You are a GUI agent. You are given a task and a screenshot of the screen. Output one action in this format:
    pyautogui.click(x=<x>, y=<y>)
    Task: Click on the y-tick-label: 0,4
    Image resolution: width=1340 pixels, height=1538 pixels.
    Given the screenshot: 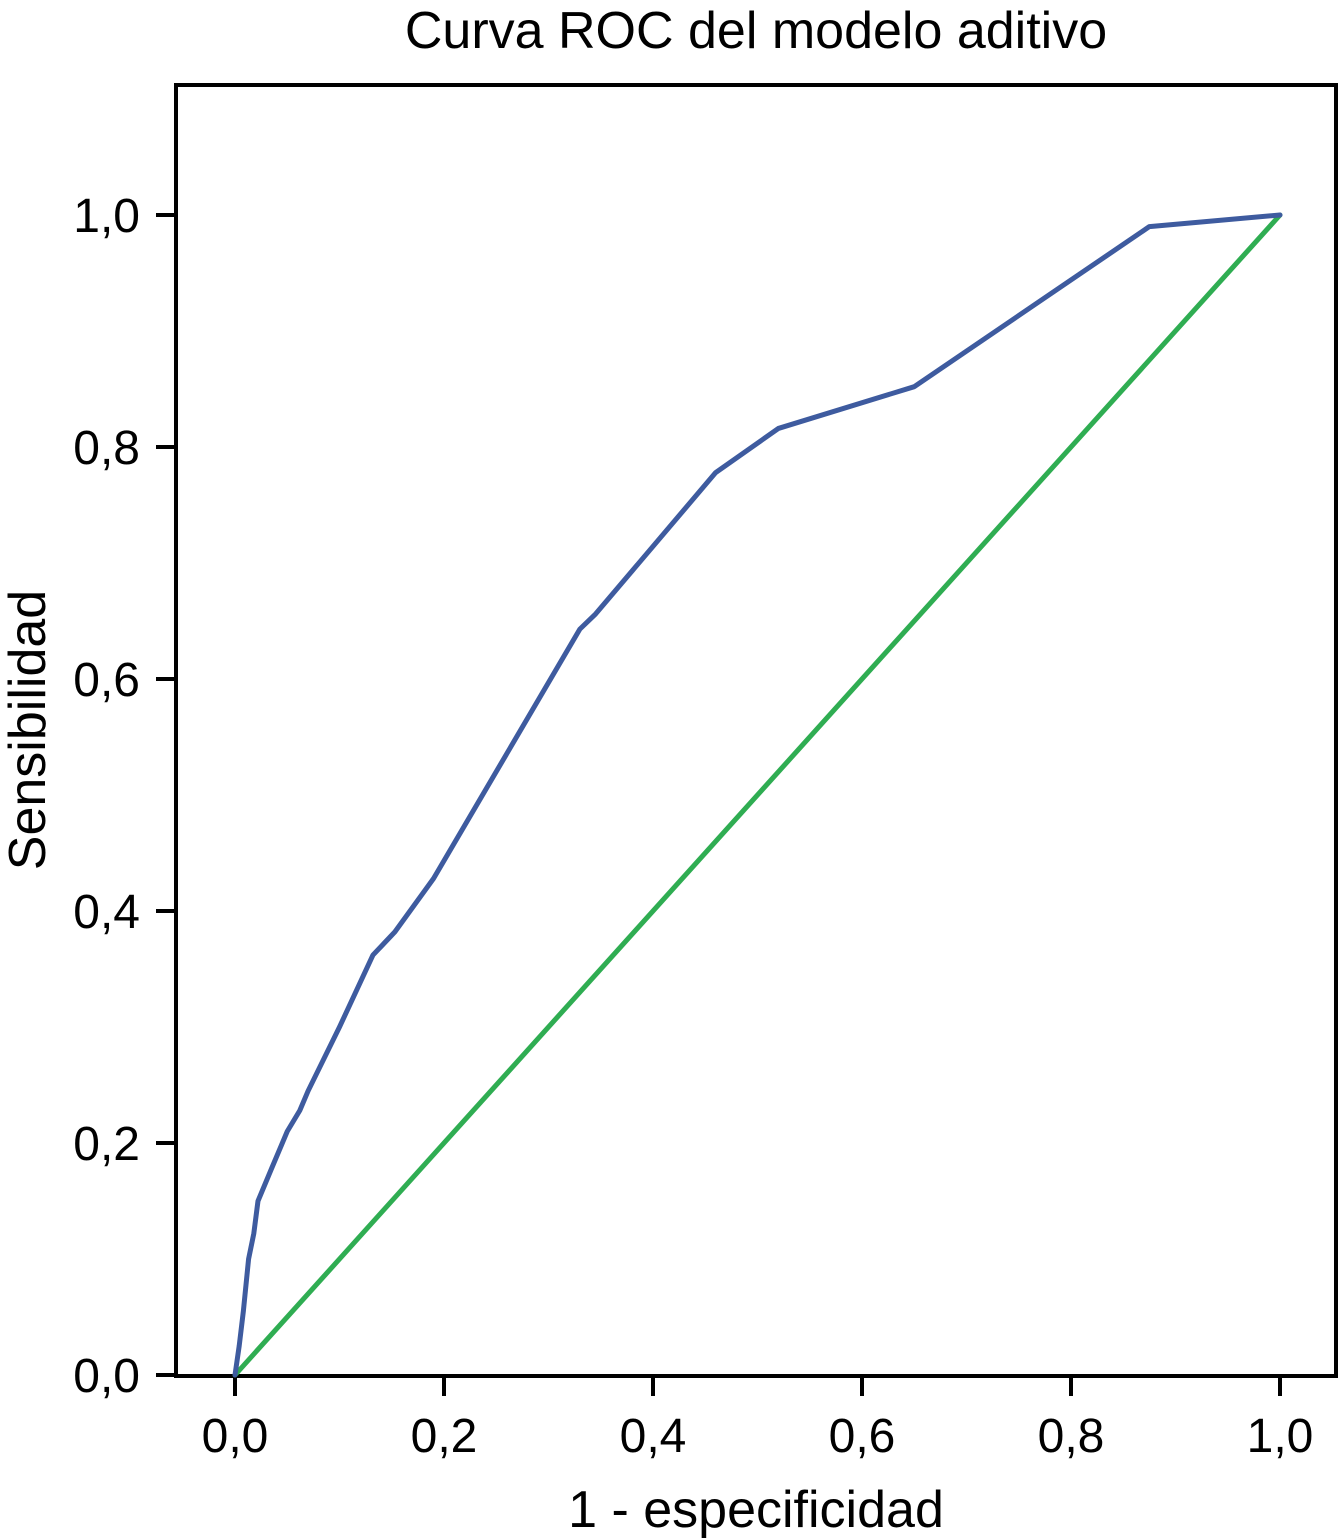 What is the action you would take?
    pyautogui.click(x=106, y=912)
    